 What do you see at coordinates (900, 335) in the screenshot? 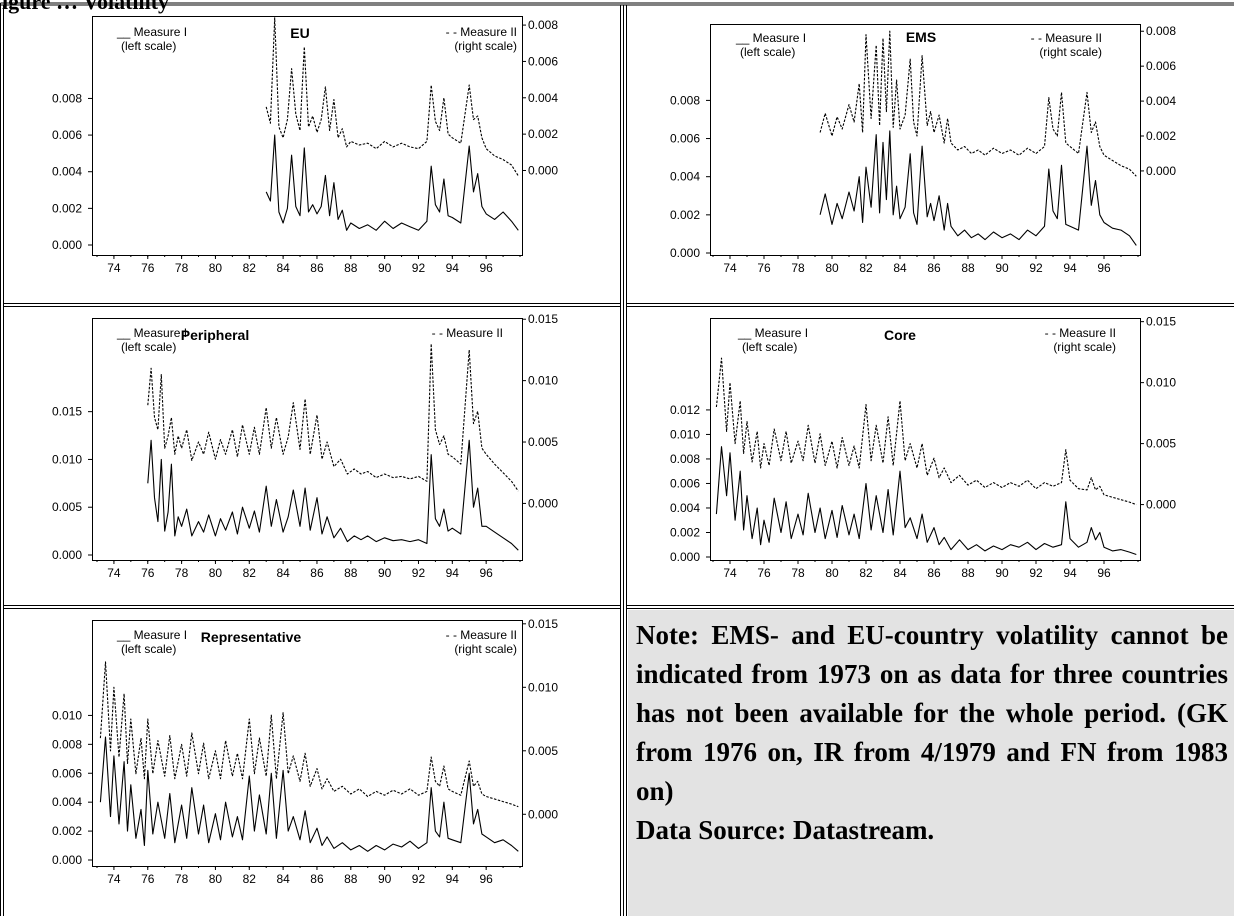
I see `chart-title: Core` at bounding box center [900, 335].